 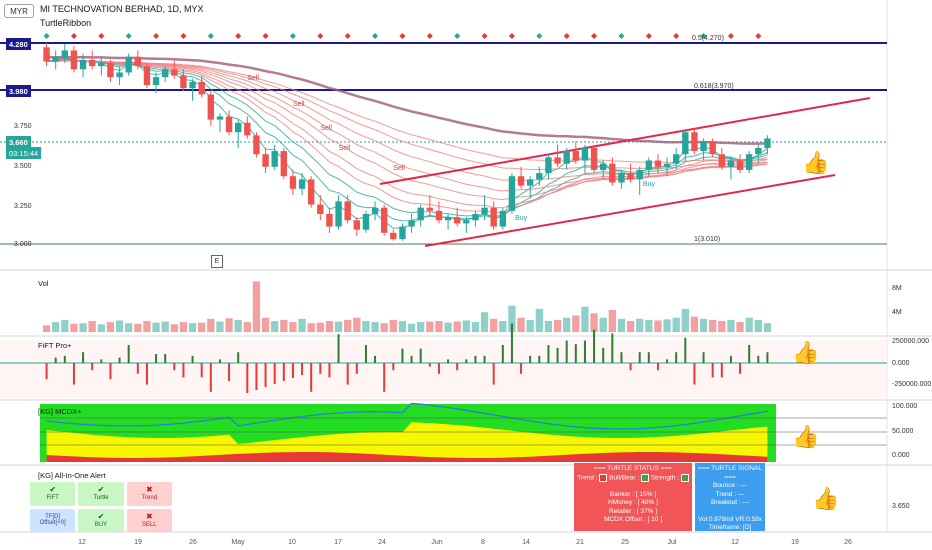 What do you see at coordinates (238, 542) in the screenshot?
I see `time-axis-label: May` at bounding box center [238, 542].